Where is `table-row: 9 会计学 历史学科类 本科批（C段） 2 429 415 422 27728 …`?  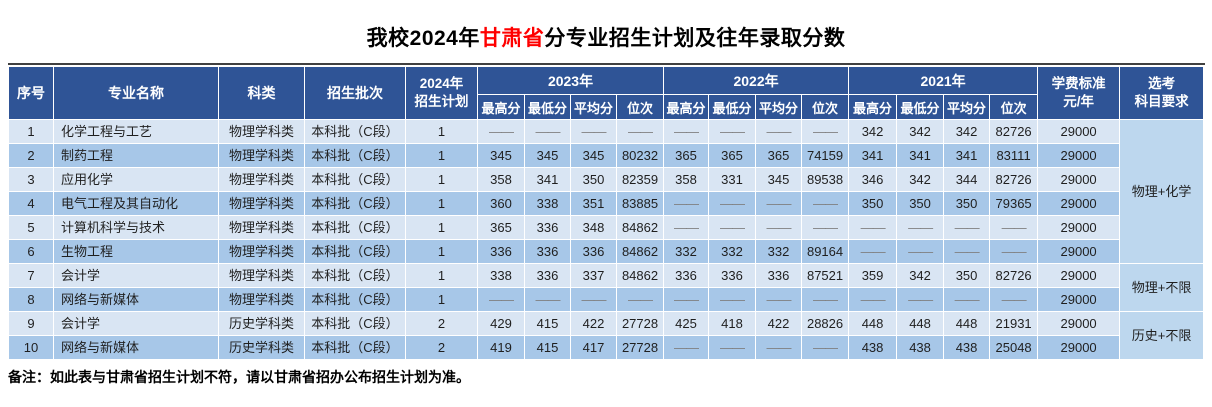
table-row: 9 会计学 历史学科类 本科批（C段） 2 429 415 422 27728 … is located at coordinates (606, 335).